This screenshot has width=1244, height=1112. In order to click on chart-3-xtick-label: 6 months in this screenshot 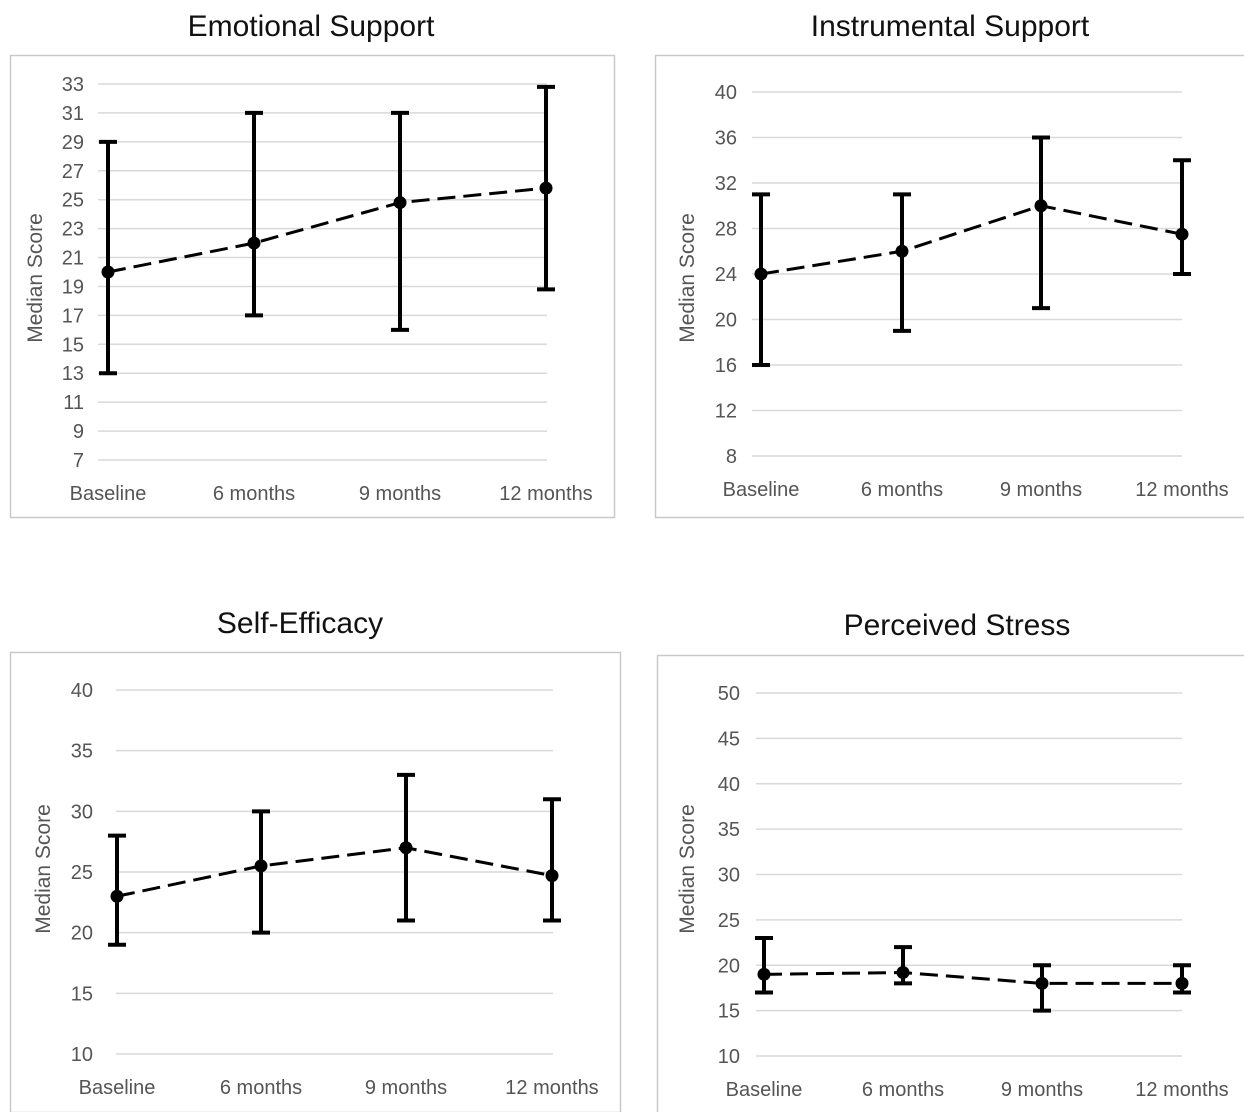, I will do `click(261, 1088)`.